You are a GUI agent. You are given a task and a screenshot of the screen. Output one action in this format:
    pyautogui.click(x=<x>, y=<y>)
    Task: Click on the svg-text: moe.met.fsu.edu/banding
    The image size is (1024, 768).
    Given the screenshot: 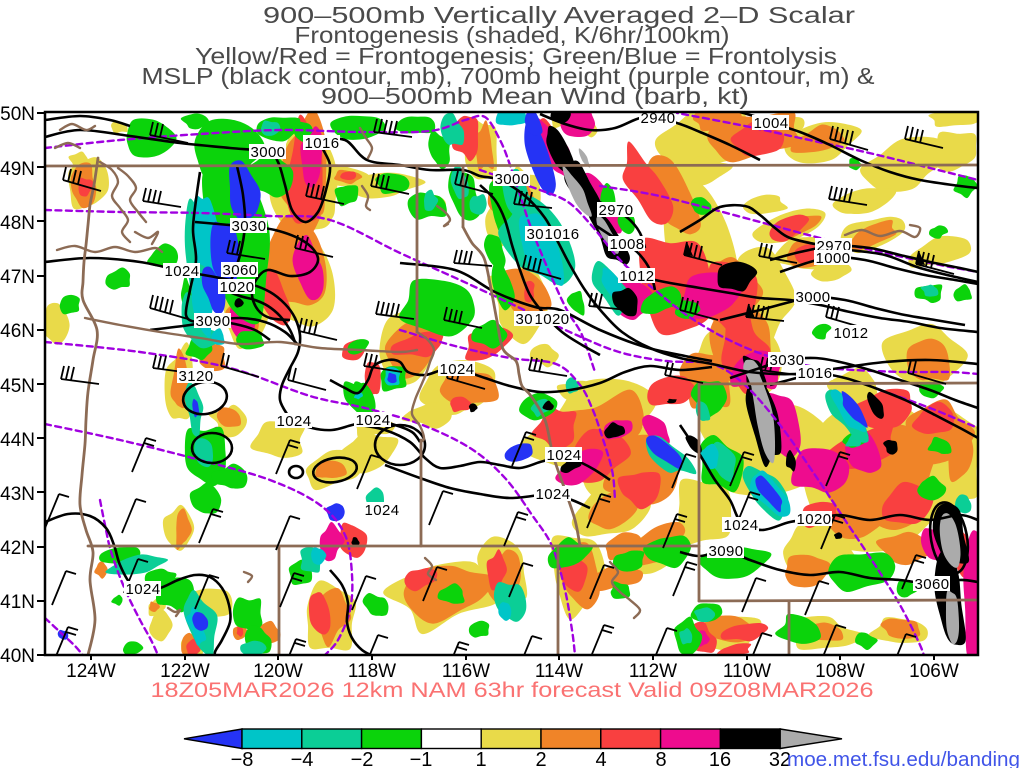 What is the action you would take?
    pyautogui.click(x=903, y=758)
    